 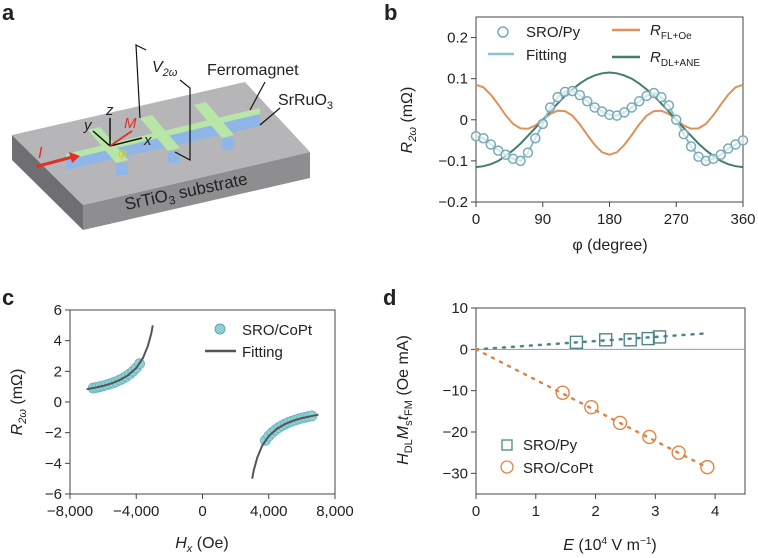 I want to click on x-tick-label: 1, so click(x=536, y=511).